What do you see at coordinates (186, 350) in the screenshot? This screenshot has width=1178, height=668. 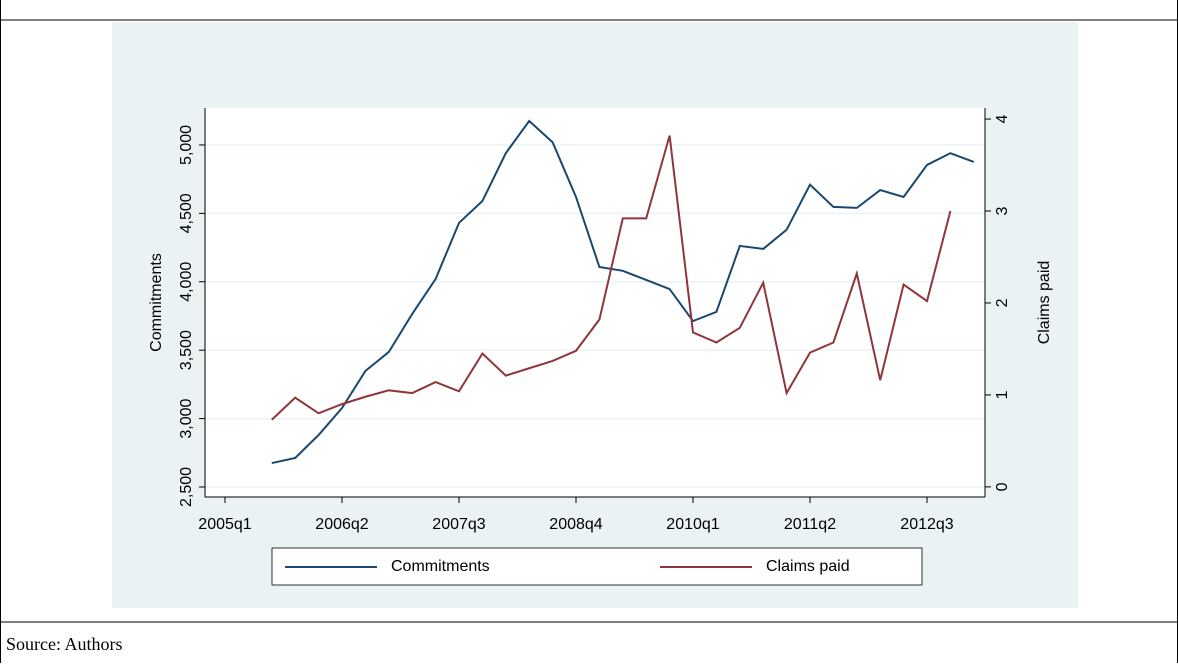 I see `y-tick-label: 3,500` at bounding box center [186, 350].